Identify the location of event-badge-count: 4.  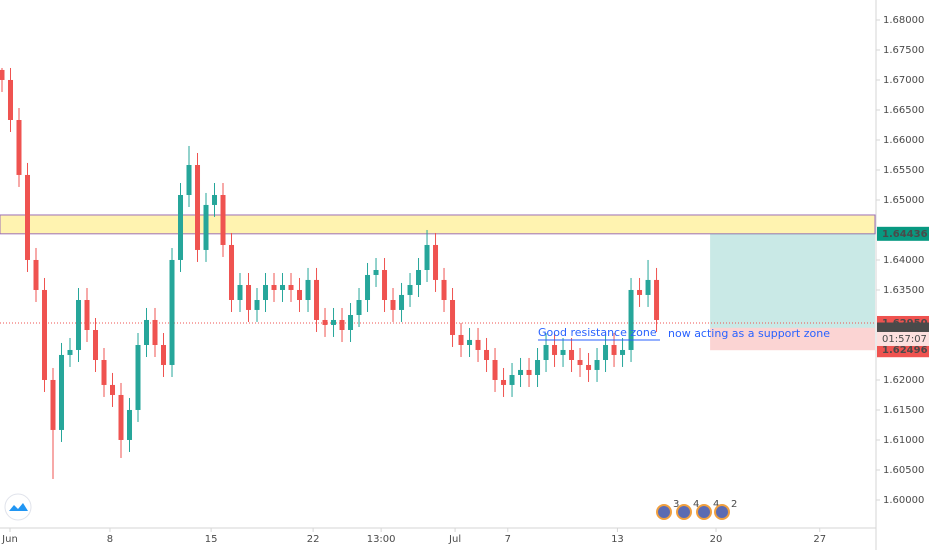
(696, 504).